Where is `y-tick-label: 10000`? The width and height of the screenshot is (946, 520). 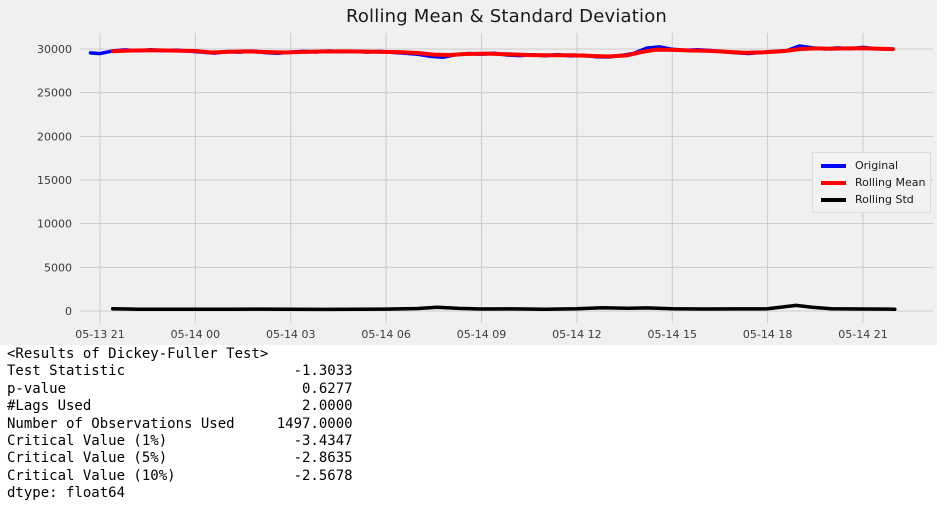
y-tick-label: 10000 is located at coordinates (54, 224).